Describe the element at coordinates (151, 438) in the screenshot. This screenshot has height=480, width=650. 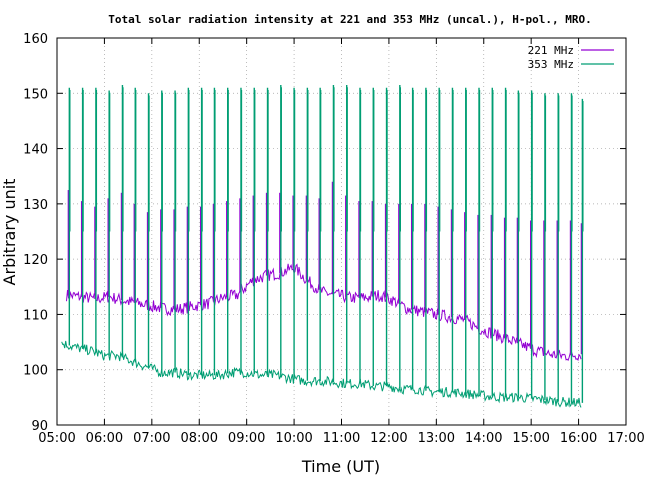
I see `x-tick-label: 07:00` at that location.